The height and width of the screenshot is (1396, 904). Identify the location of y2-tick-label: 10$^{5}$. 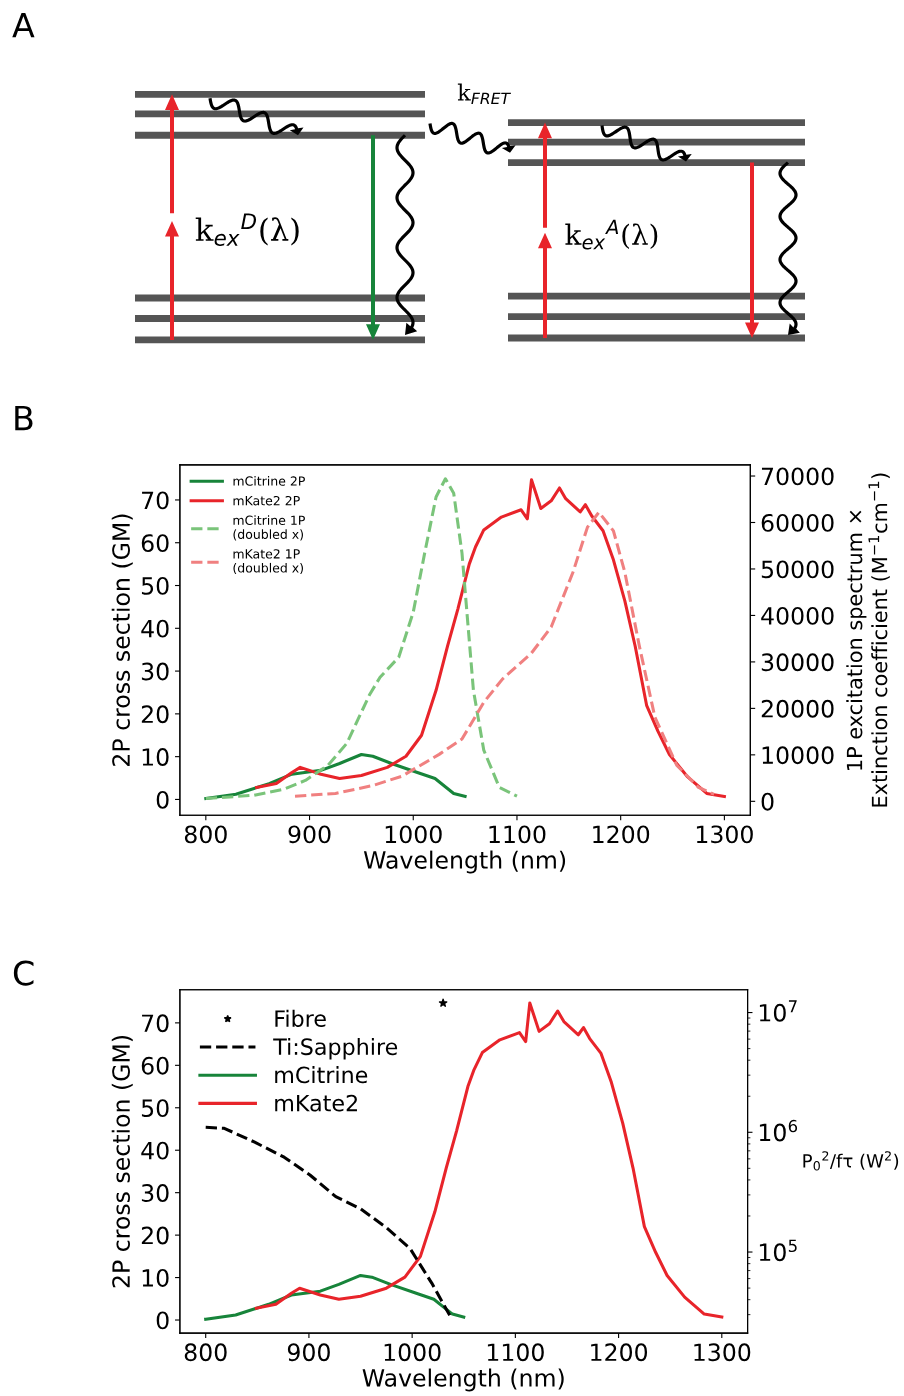
(778, 1250).